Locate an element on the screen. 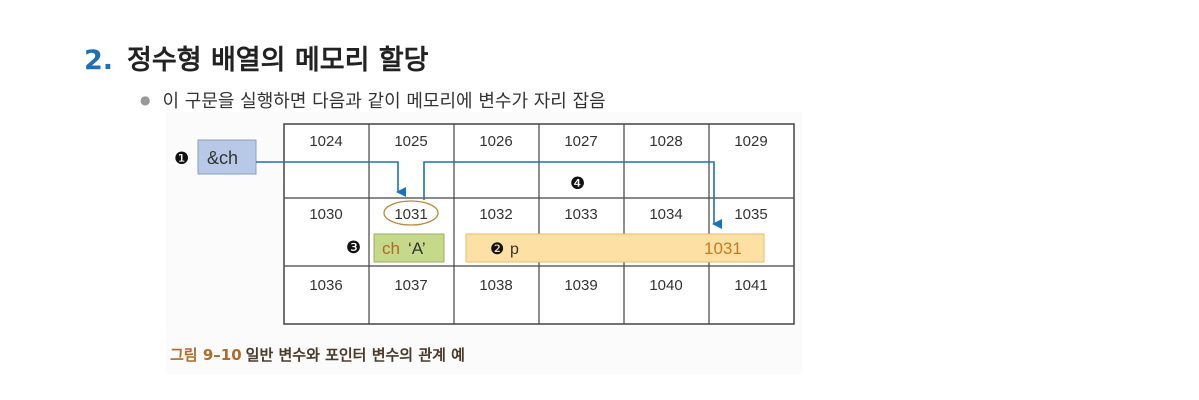  highlight-oval is located at coordinates (411, 213).